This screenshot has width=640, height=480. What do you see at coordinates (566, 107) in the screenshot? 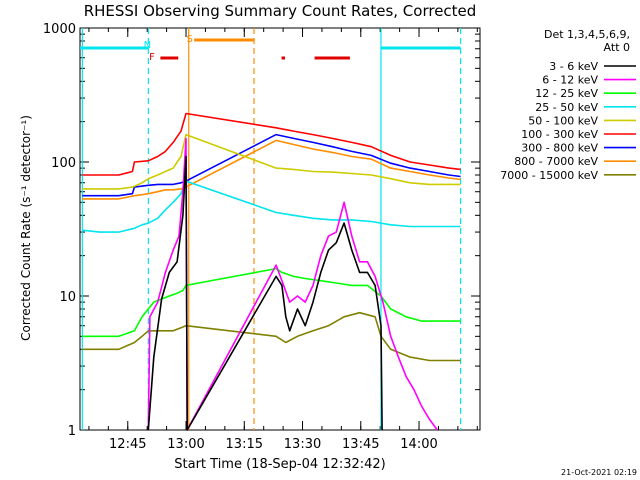
I see `legend-label: 25 - 50 keV` at bounding box center [566, 107].